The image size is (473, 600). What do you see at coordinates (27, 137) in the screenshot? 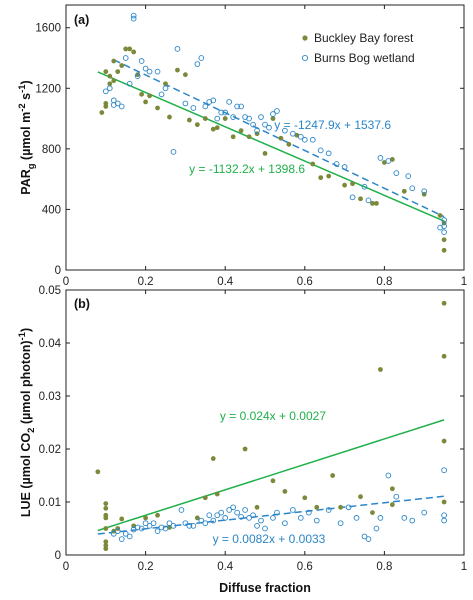
I see `panel-a-ylabel: PARg (µmol m-2 s-1)` at bounding box center [27, 137].